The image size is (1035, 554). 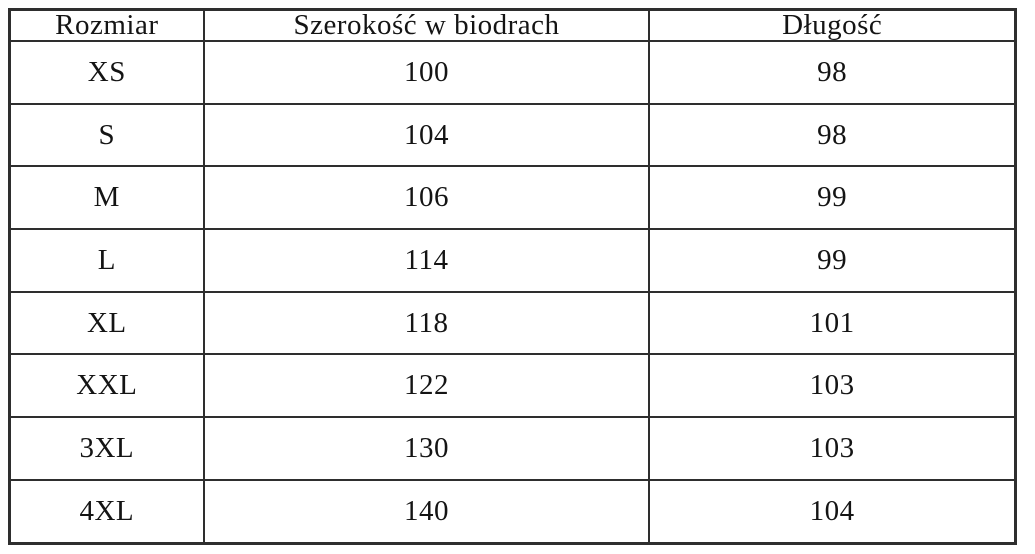 I want to click on cell-size: XL, so click(x=106, y=323).